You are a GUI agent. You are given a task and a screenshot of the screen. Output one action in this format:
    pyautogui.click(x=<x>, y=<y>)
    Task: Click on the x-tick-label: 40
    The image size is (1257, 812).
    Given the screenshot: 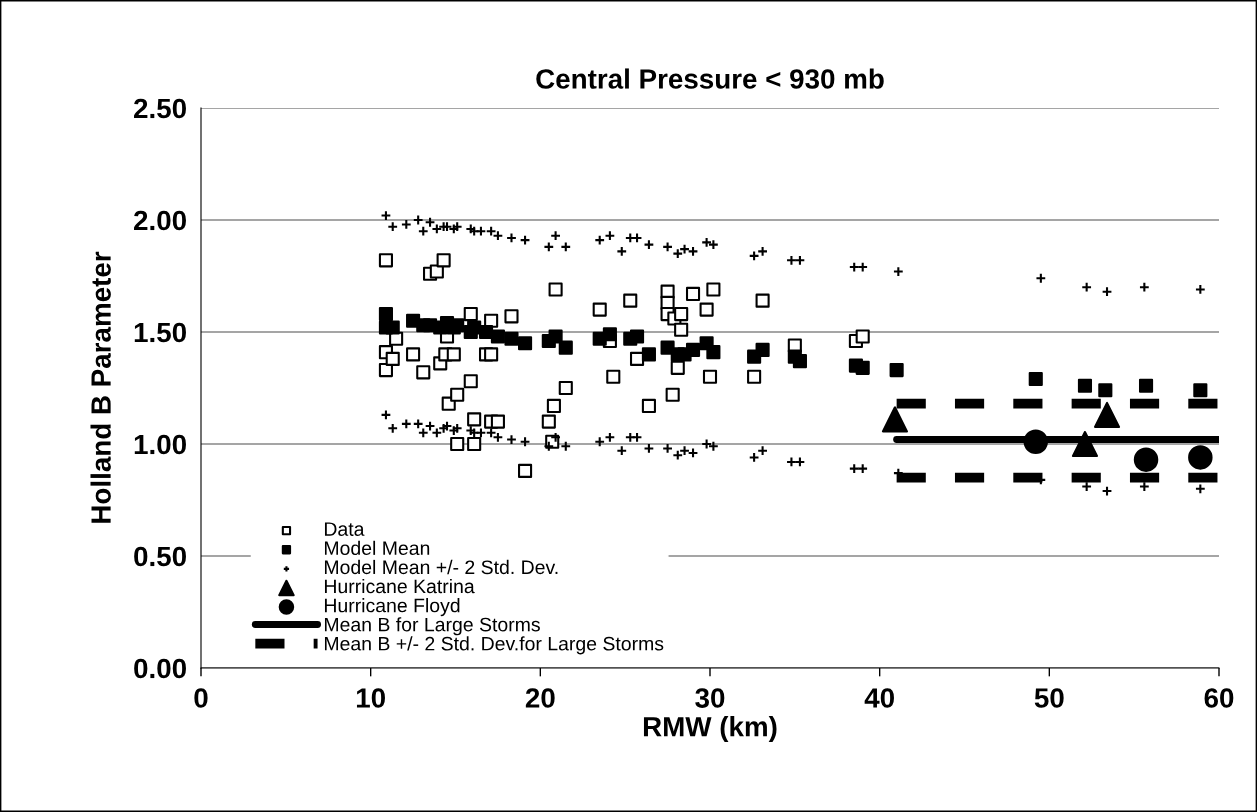 What is the action you would take?
    pyautogui.click(x=879, y=698)
    